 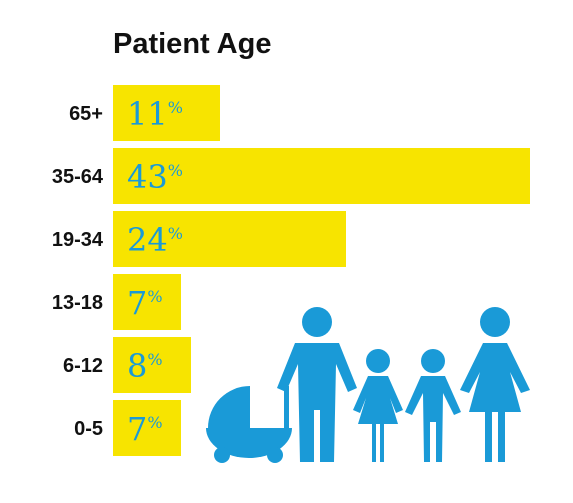 I want to click on bar-65+, so click(x=166, y=113).